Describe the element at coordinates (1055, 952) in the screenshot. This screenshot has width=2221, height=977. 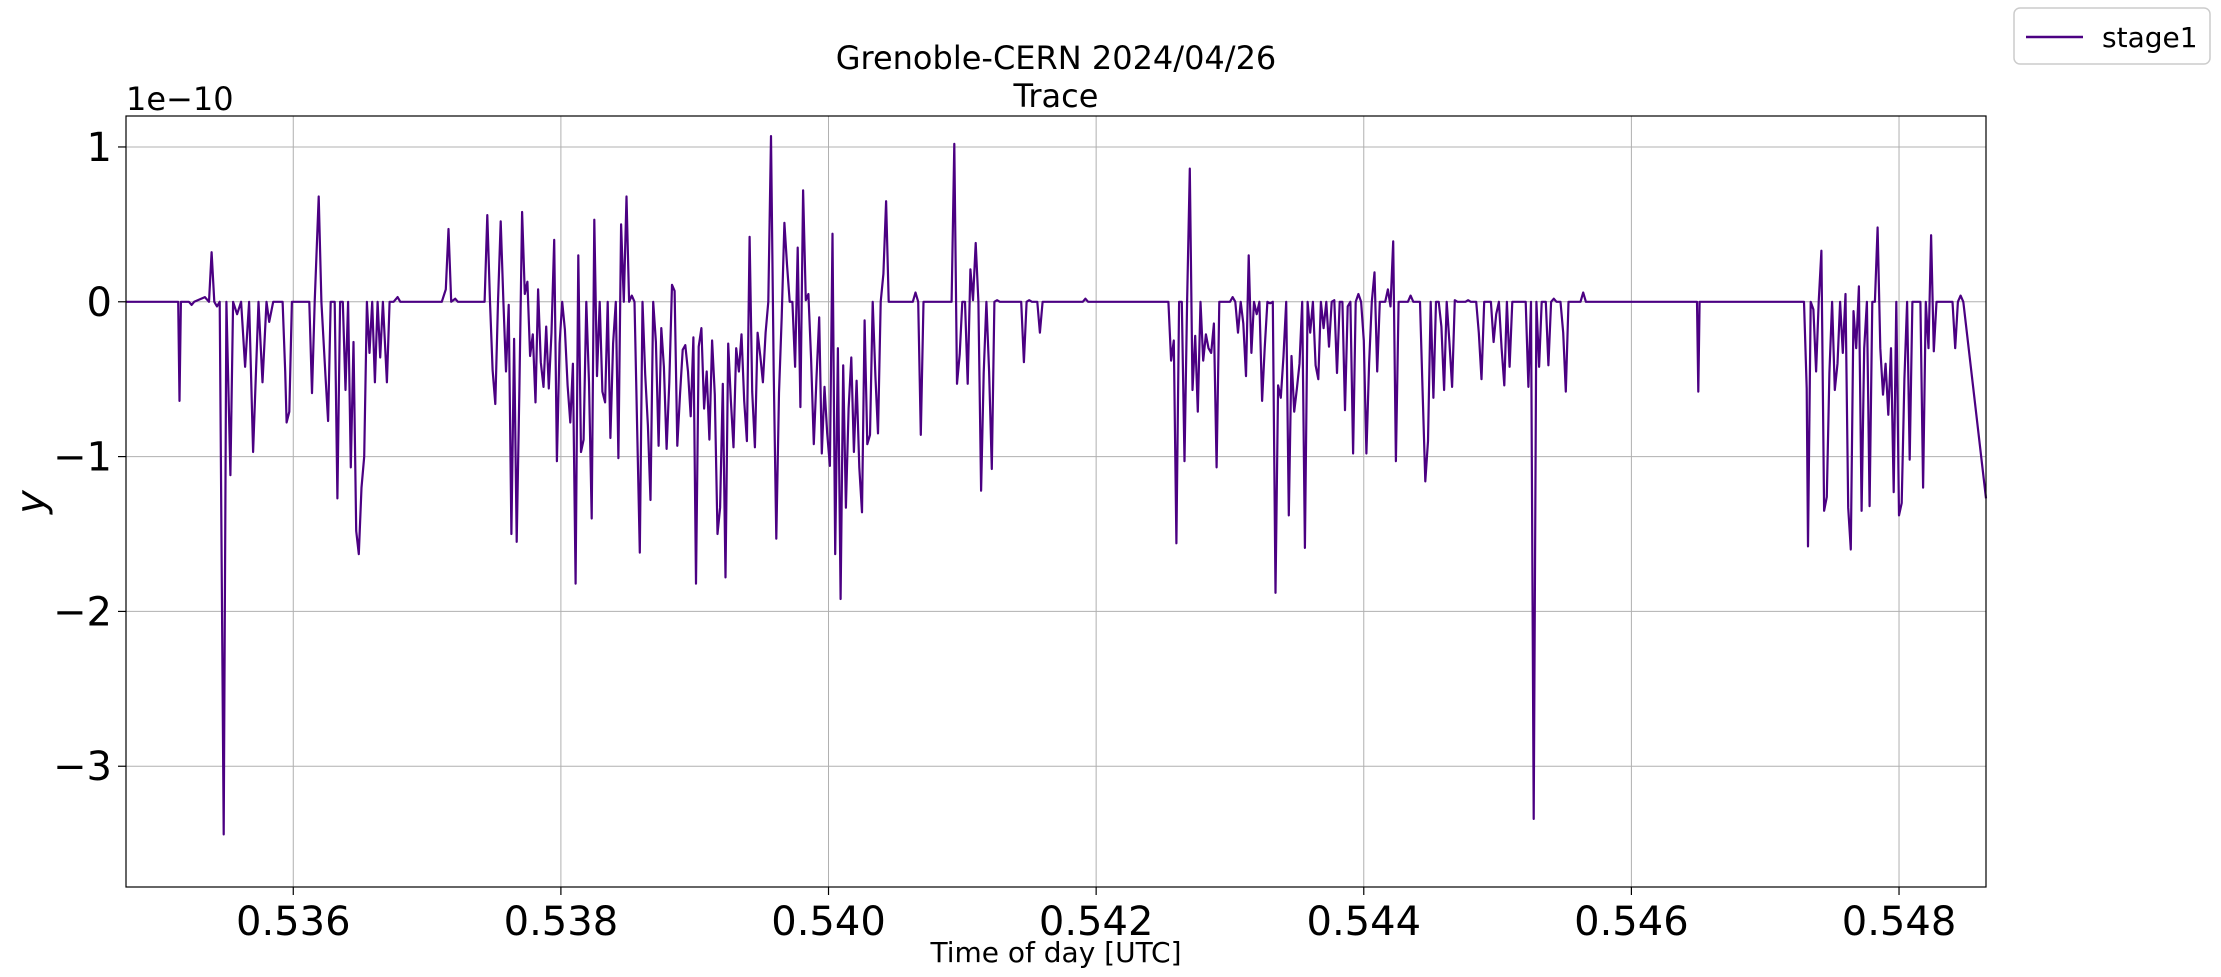
I see `x-axis-label: Time of day [UTC]` at that location.